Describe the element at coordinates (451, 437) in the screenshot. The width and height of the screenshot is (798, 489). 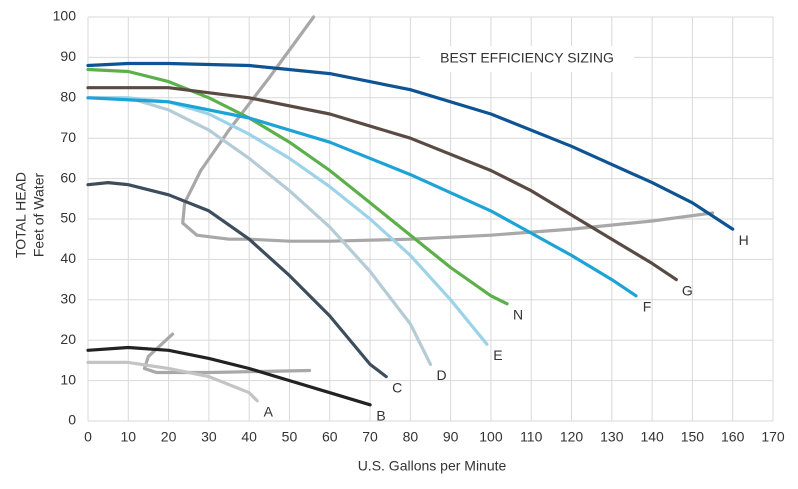
I see `x-tick-label: 90` at that location.